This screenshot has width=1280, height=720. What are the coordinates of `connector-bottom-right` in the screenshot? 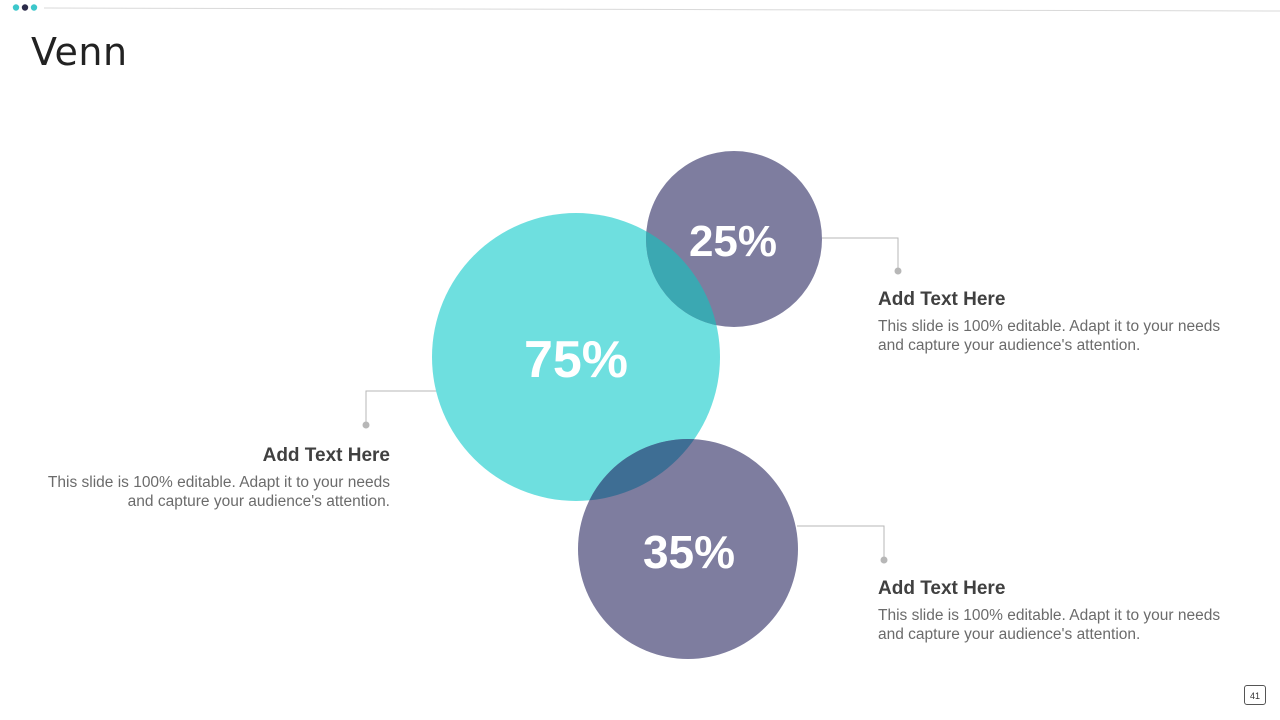 It's located at (842, 544).